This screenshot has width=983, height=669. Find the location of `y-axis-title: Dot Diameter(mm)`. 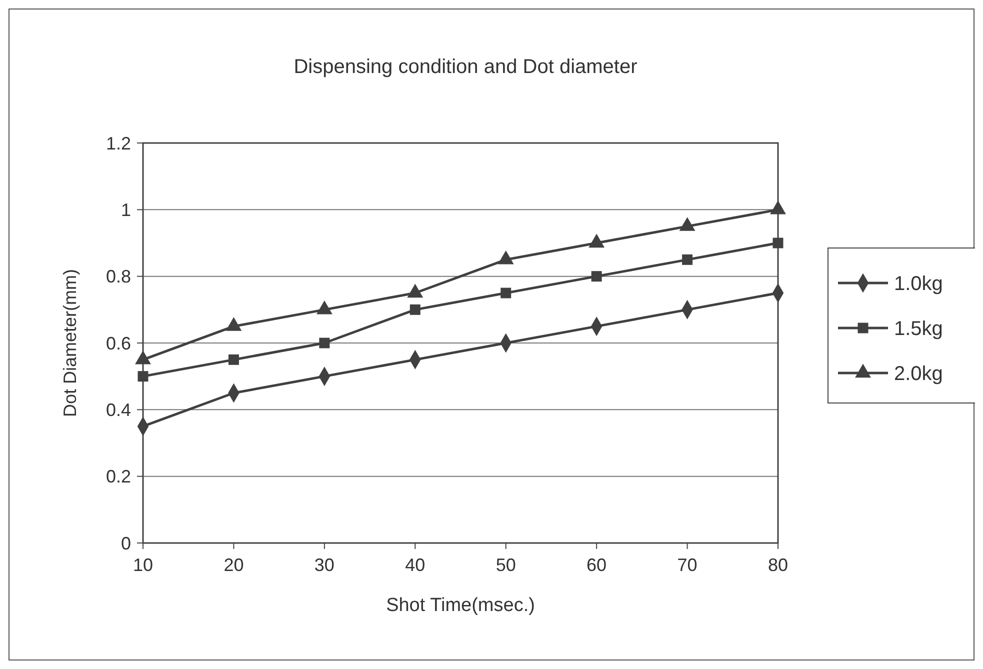

y-axis-title: Dot Diameter(mm) is located at coordinates (70, 343).